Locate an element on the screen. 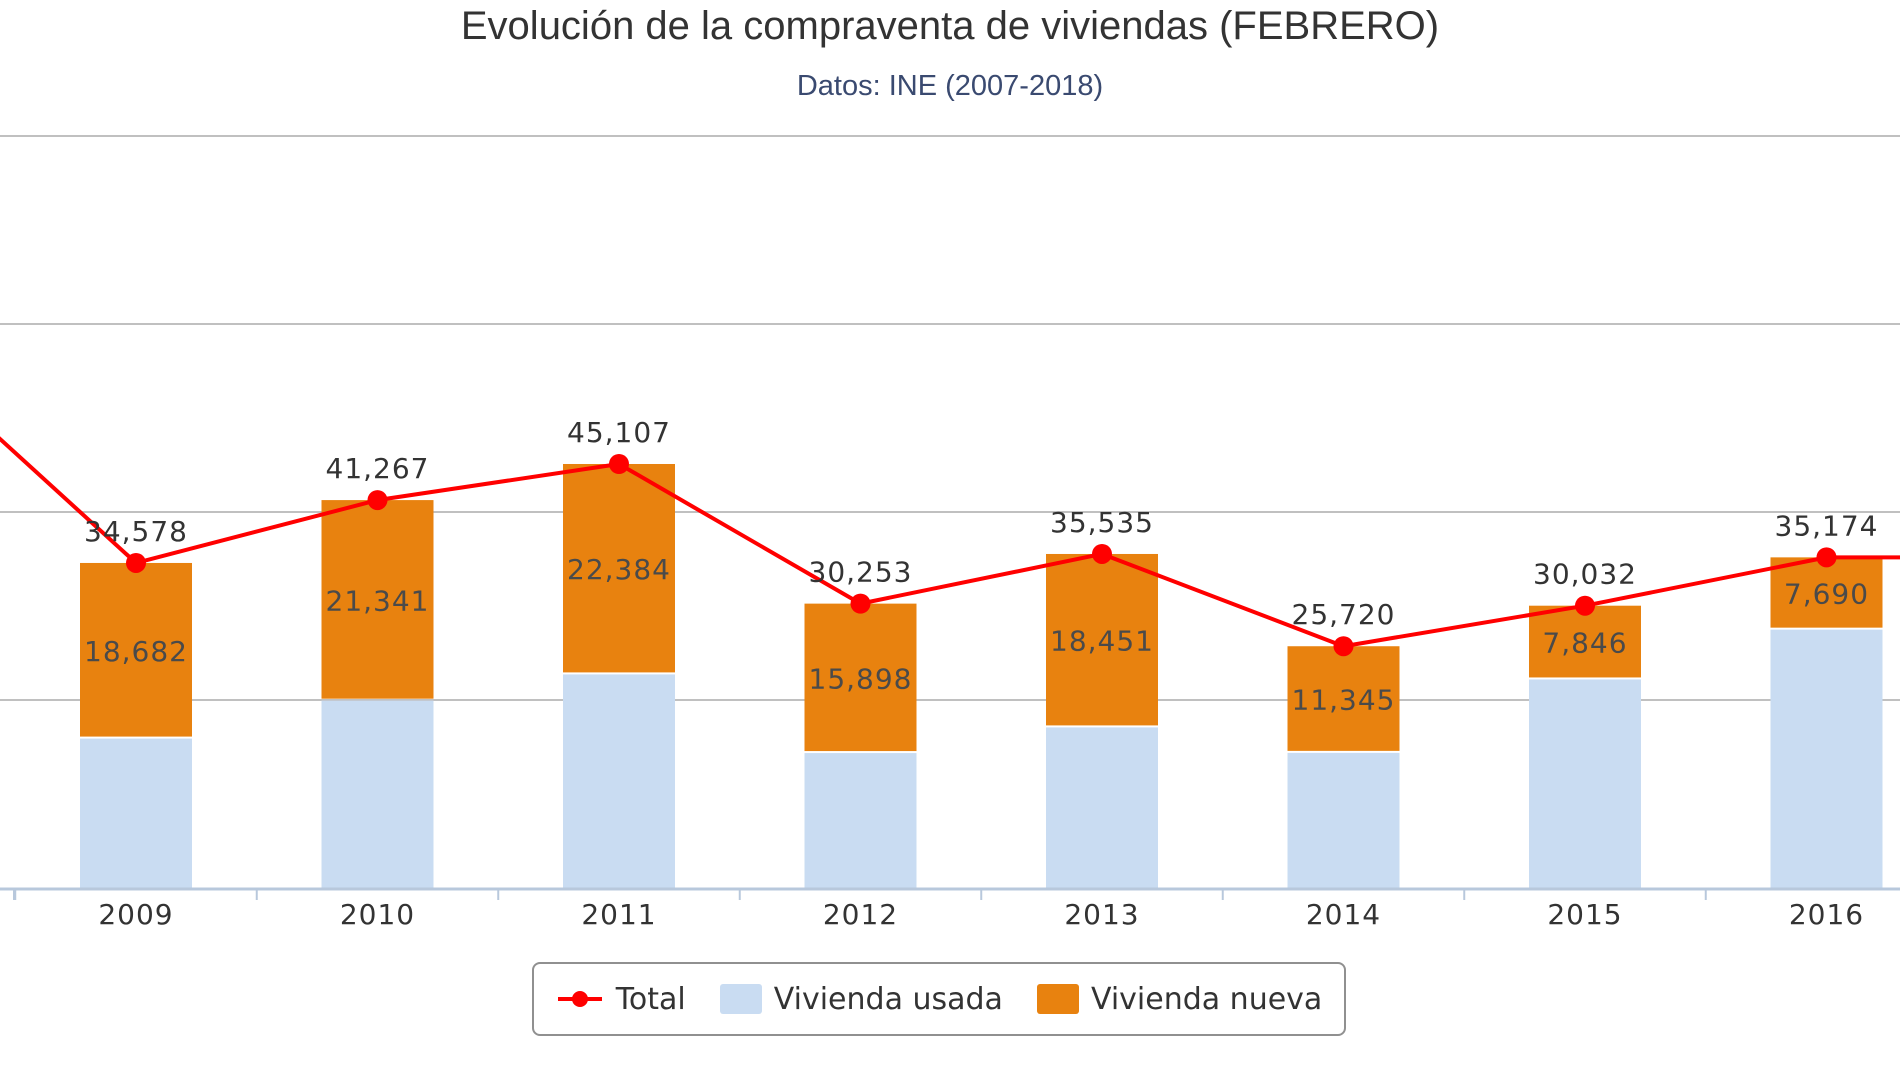 This screenshot has width=1900, height=1069. bar-usada-2012 is located at coordinates (860, 820).